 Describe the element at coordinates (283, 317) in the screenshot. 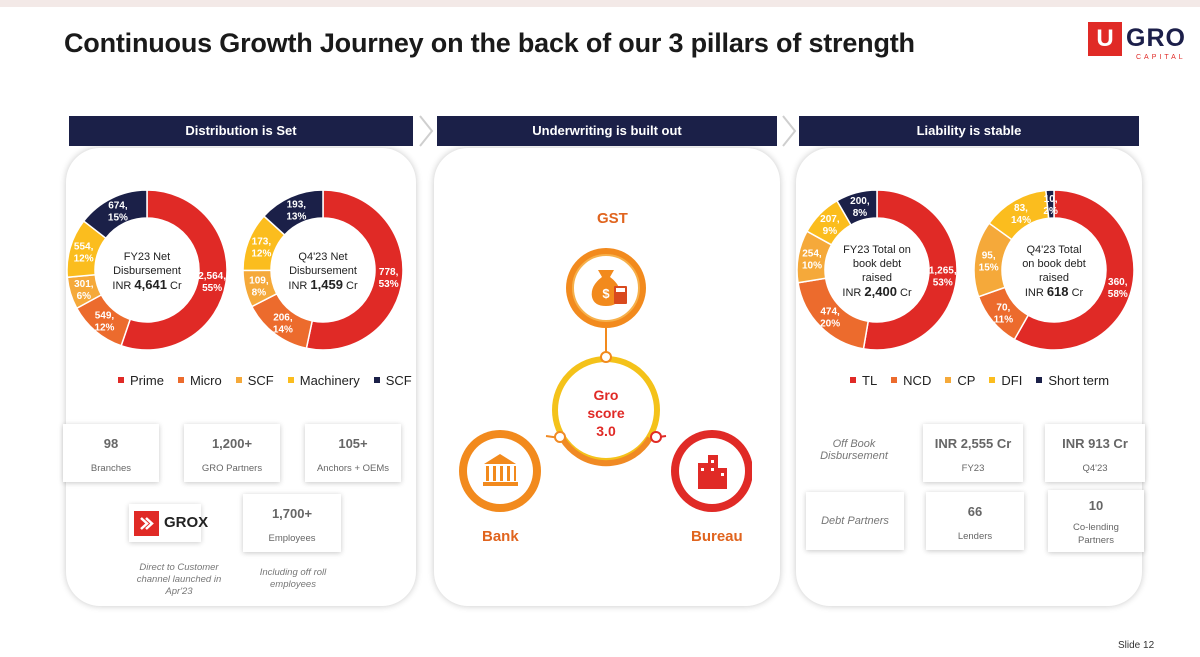

I see `slice-value-label: 206,` at that location.